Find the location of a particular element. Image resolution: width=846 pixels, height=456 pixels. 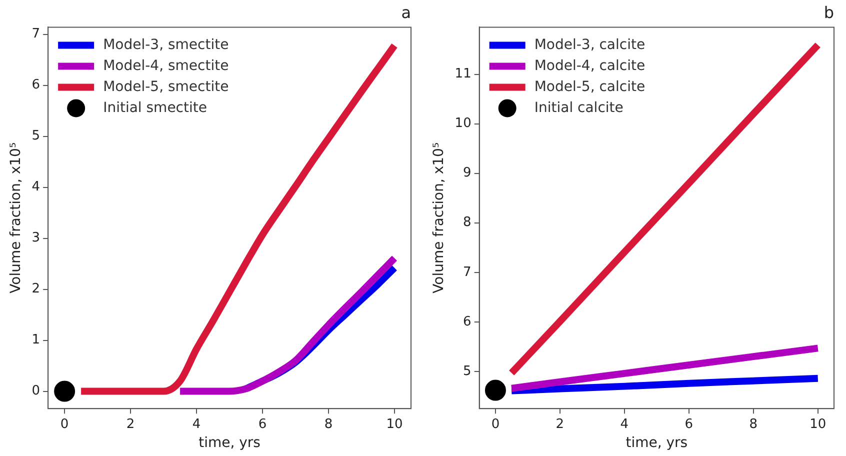

legend-label: Model-4, calcite is located at coordinates (590, 66).